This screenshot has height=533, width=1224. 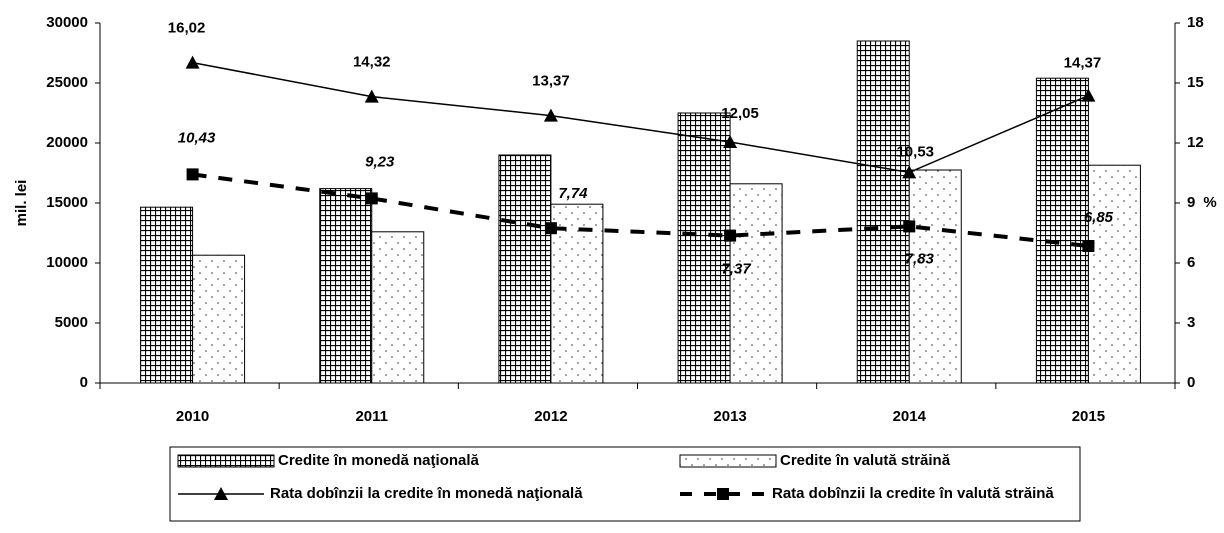 What do you see at coordinates (1191, 202) in the screenshot?
I see `y2-tick-label: 9` at bounding box center [1191, 202].